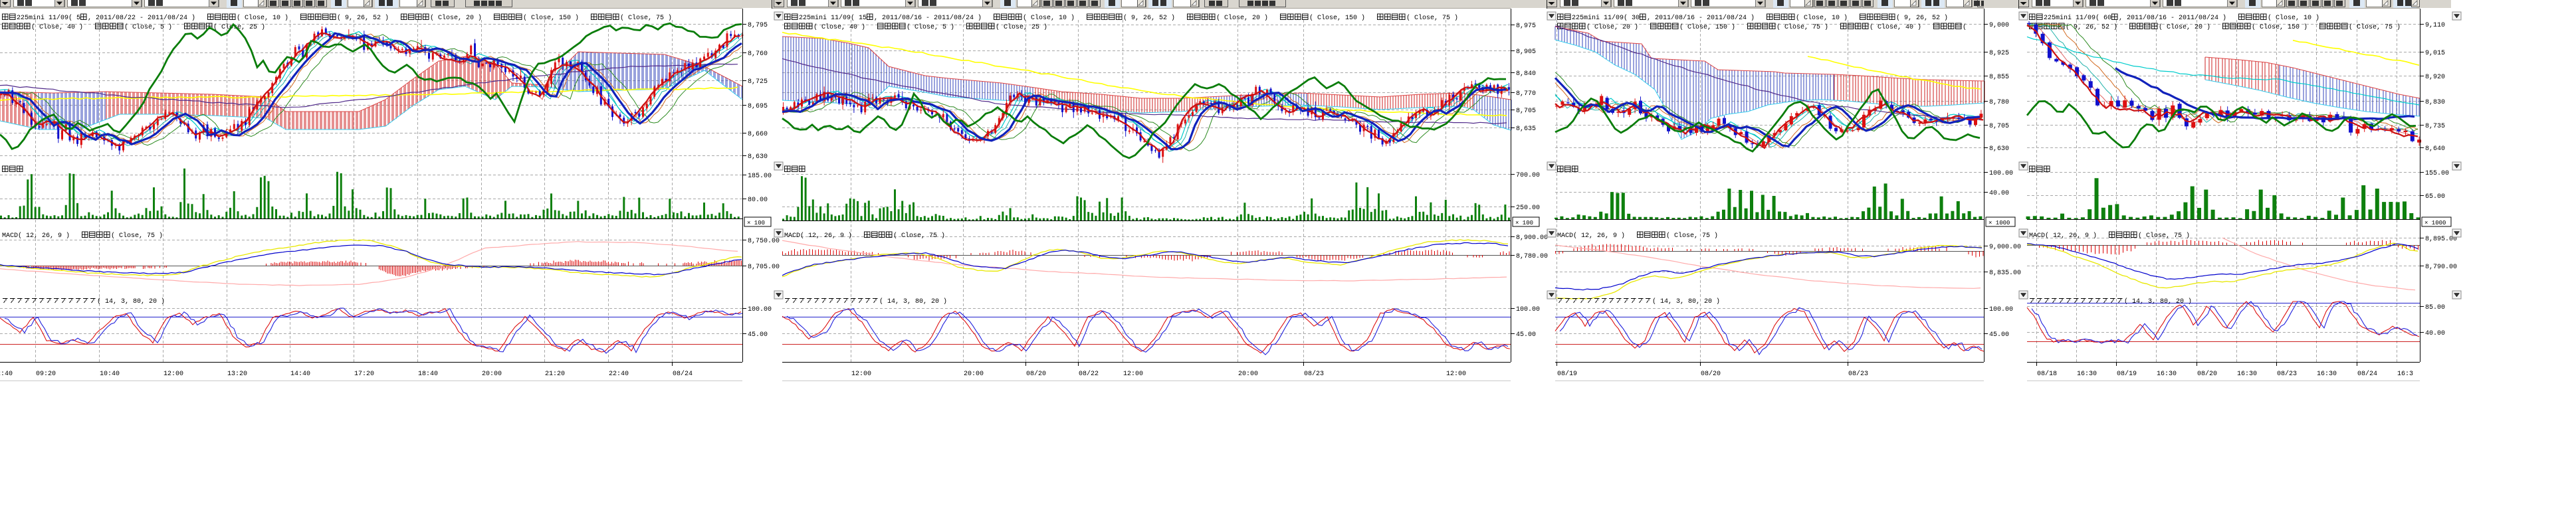 The width and height of the screenshot is (2576, 510). I want to click on svg-text: 8,900.00, so click(1532, 238).